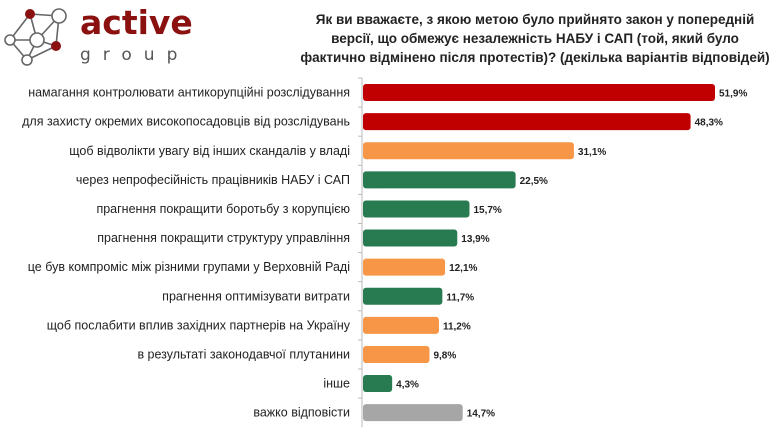  What do you see at coordinates (301, 413) in the screenshot?
I see `category-label: важко відповісти` at bounding box center [301, 413].